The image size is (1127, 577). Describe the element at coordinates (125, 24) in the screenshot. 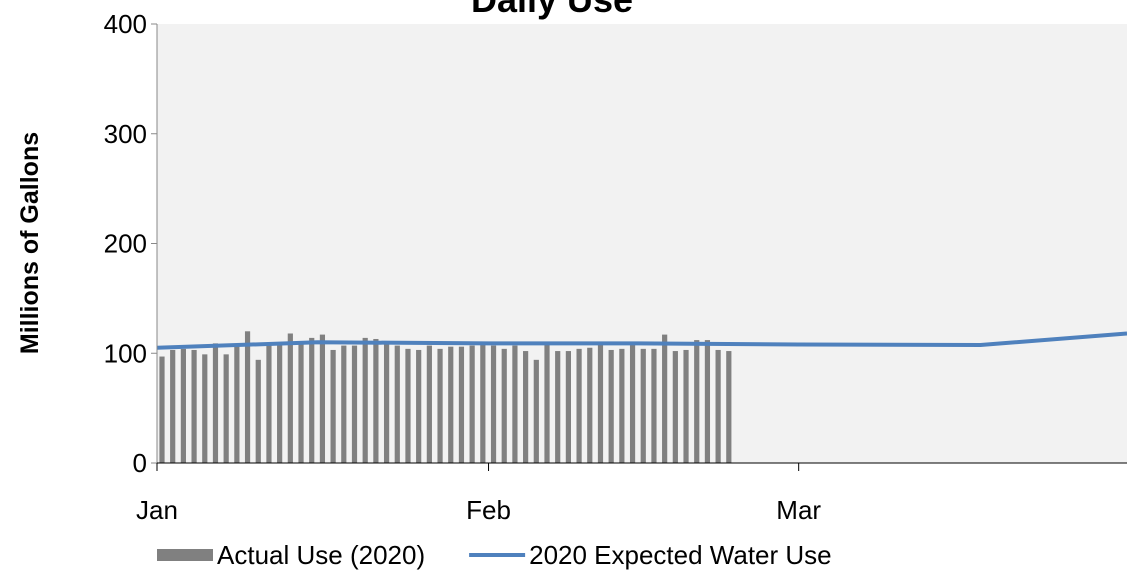

I see `y-tick-label: 400` at that location.